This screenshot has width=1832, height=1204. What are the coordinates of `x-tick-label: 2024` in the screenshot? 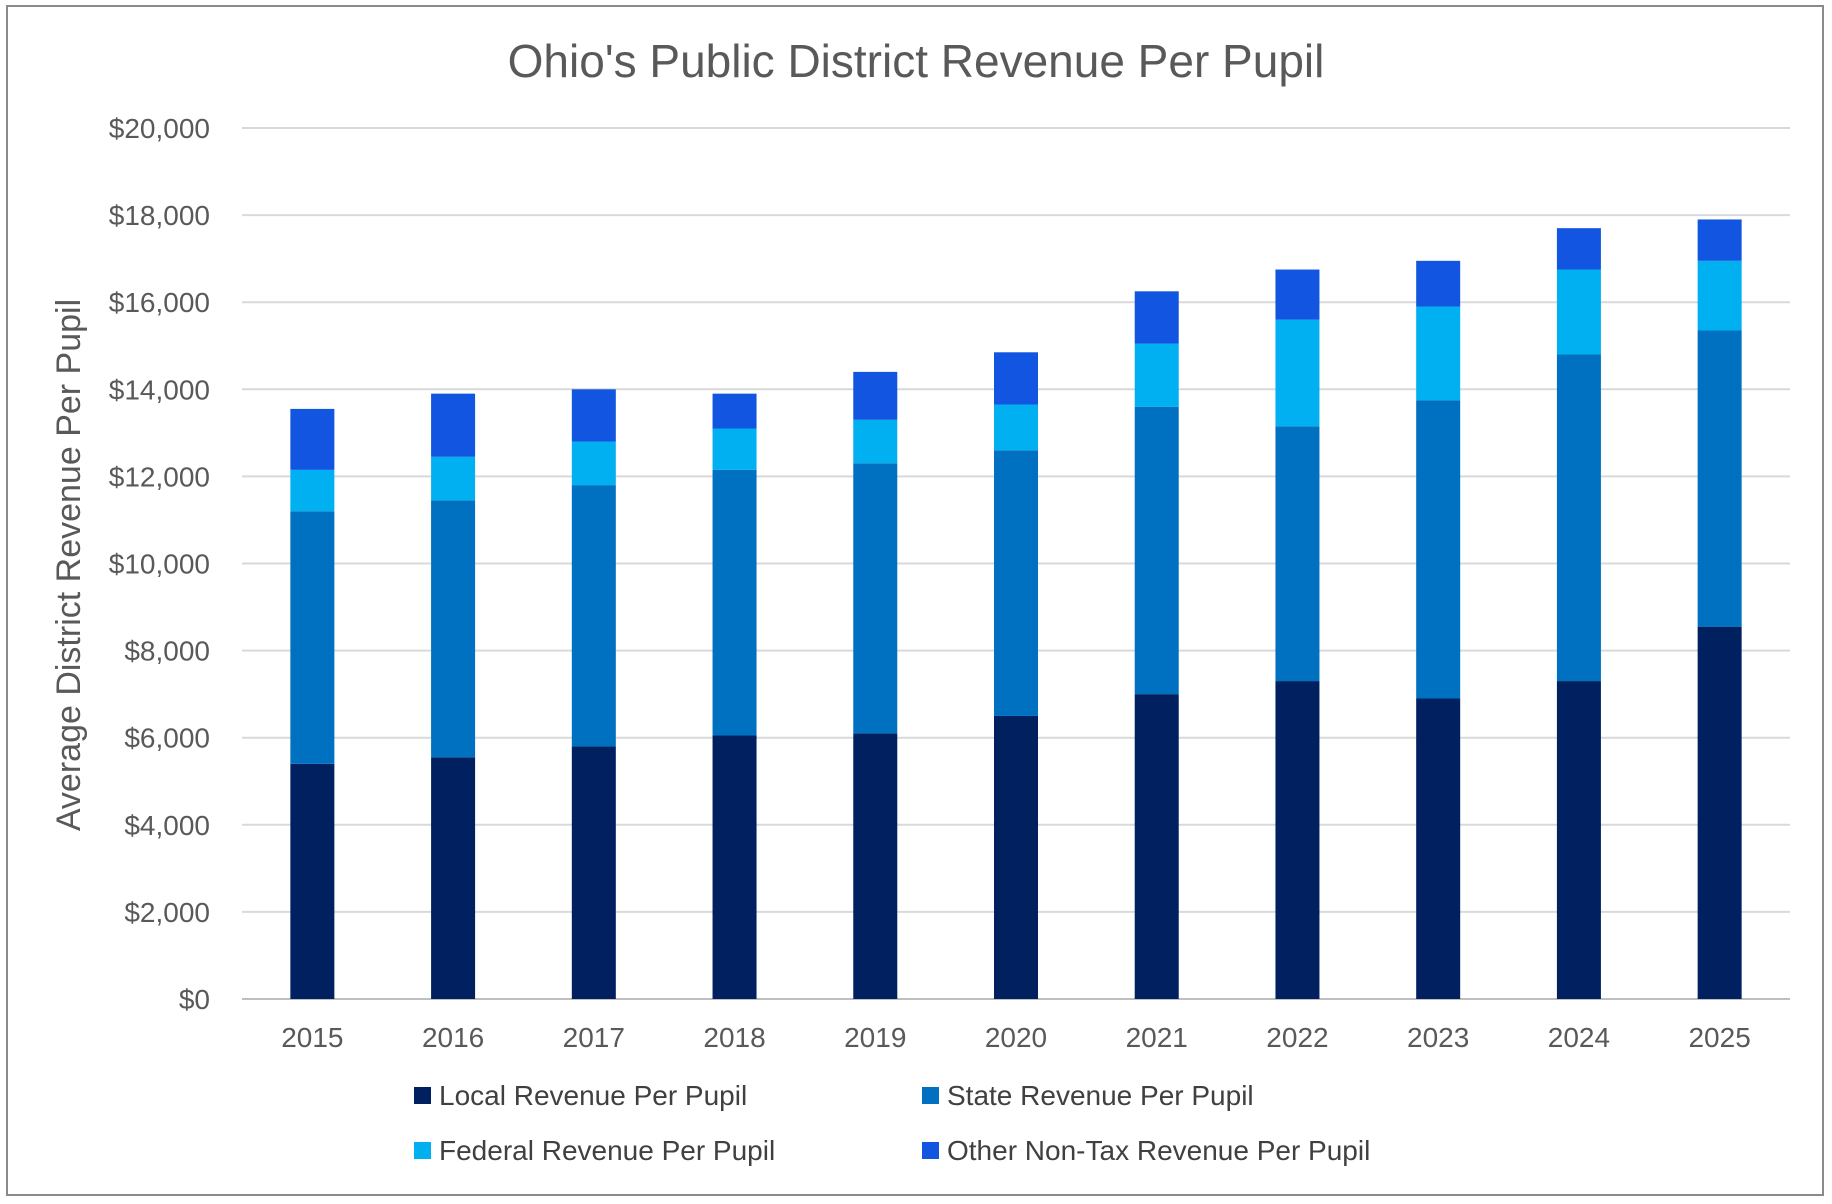 It's located at (1579, 1037).